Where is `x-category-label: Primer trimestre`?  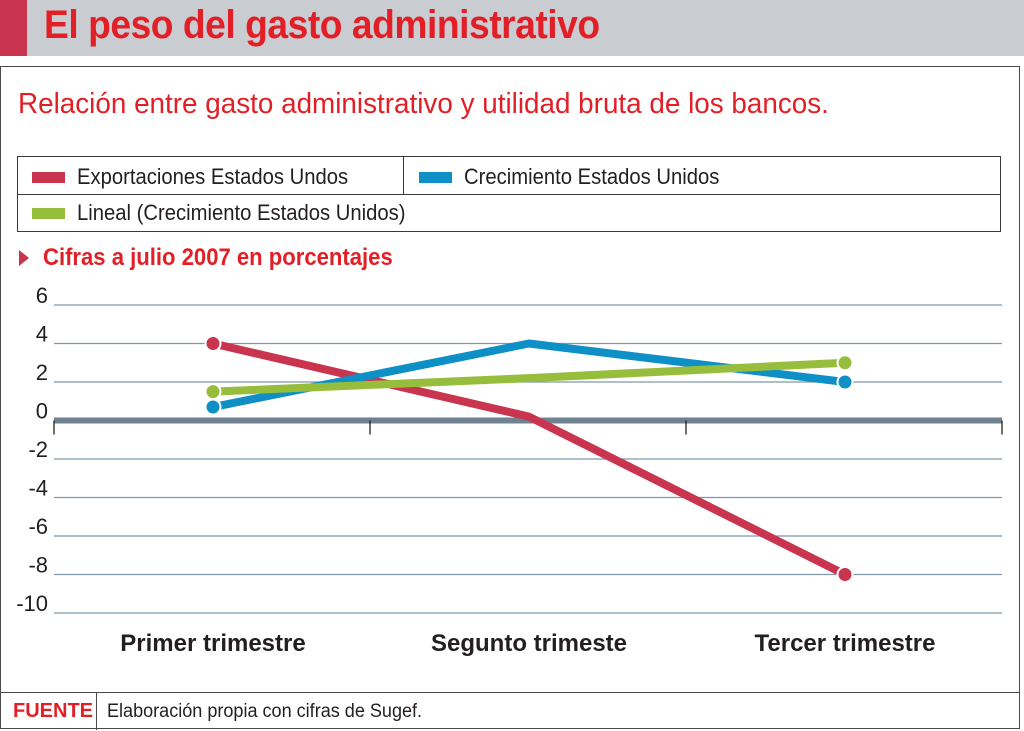
x-category-label: Primer trimestre is located at coordinates (212, 643).